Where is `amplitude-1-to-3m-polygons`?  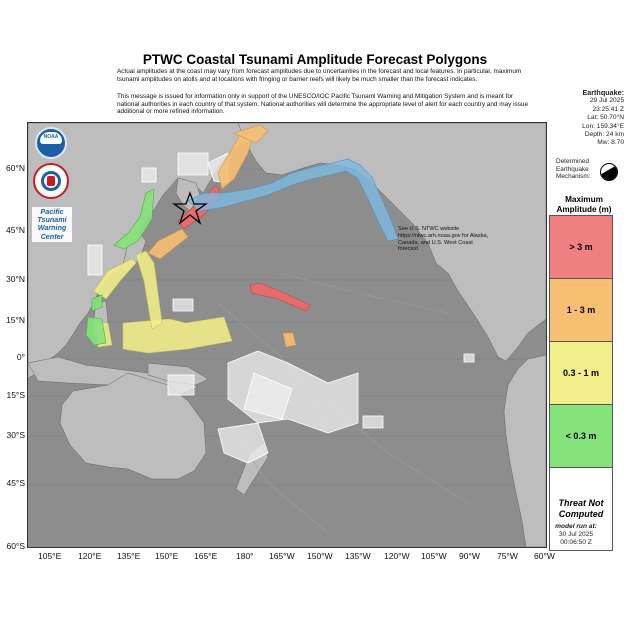
amplitude-1-to-3m-polygons is located at coordinates (222, 236).